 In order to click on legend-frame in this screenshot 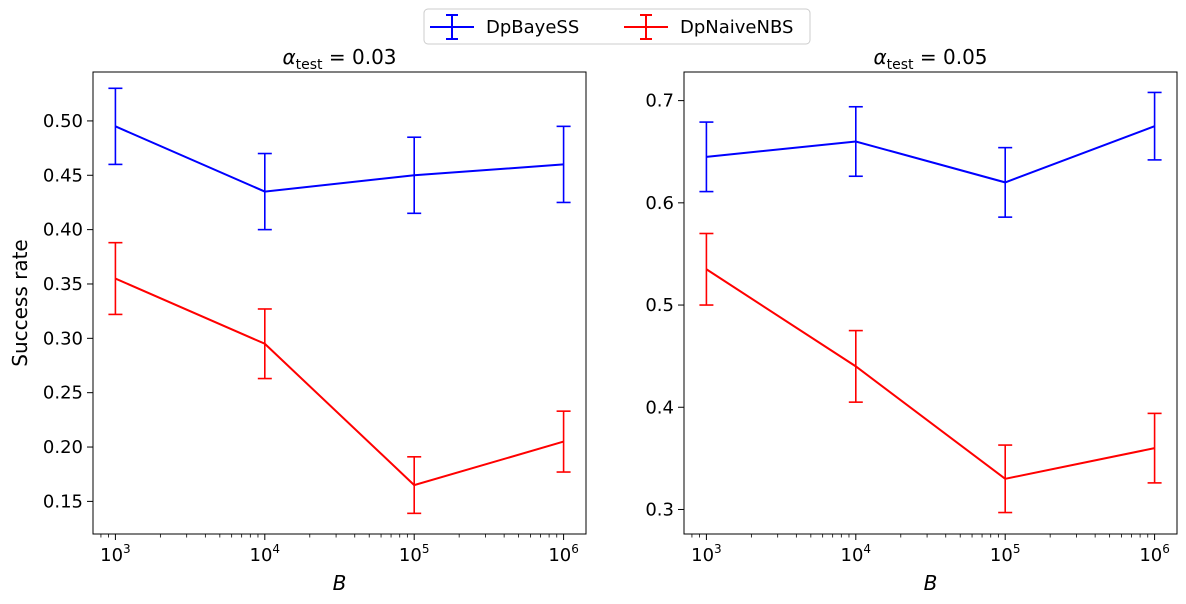, I will do `click(617, 26)`.